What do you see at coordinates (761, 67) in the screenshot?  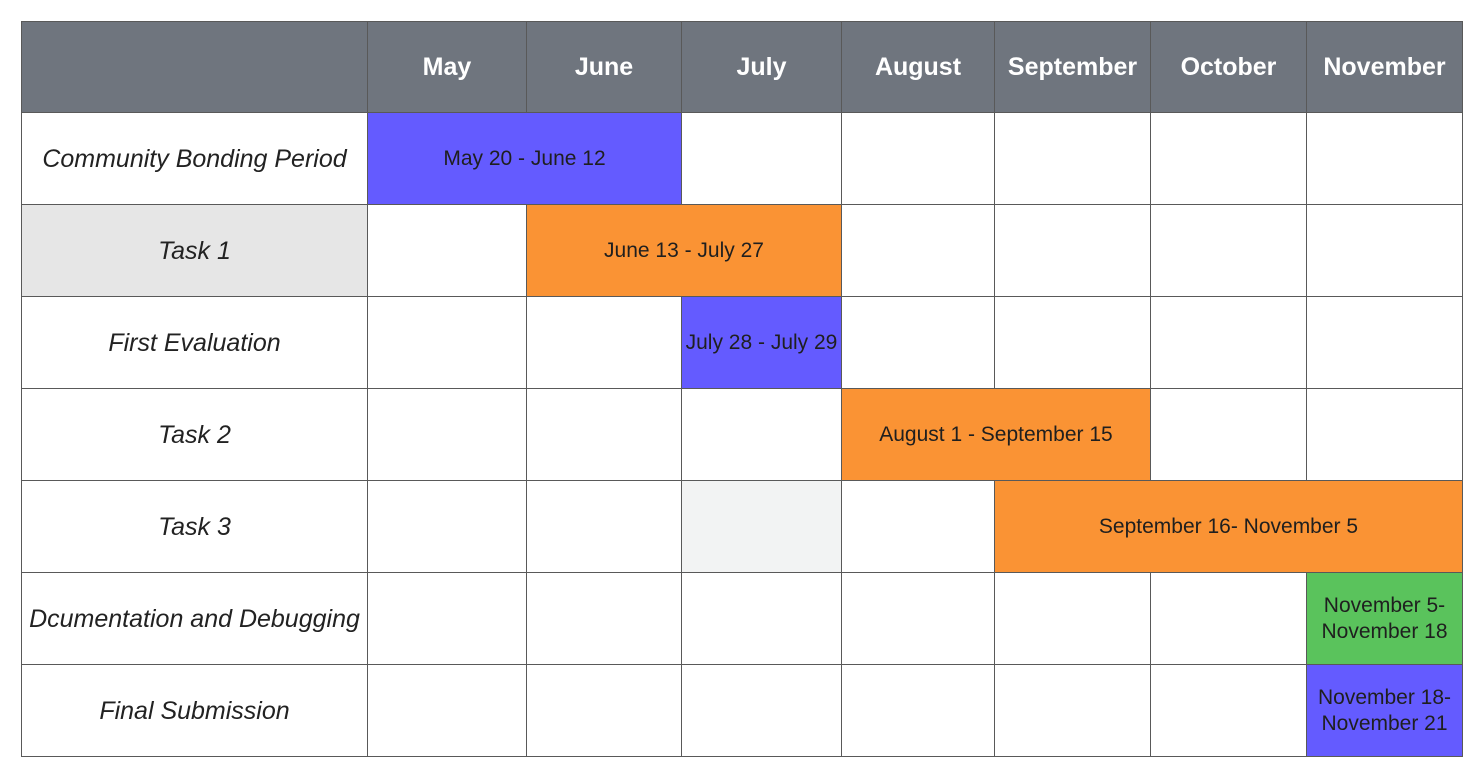 I see `month-header-july: July` at bounding box center [761, 67].